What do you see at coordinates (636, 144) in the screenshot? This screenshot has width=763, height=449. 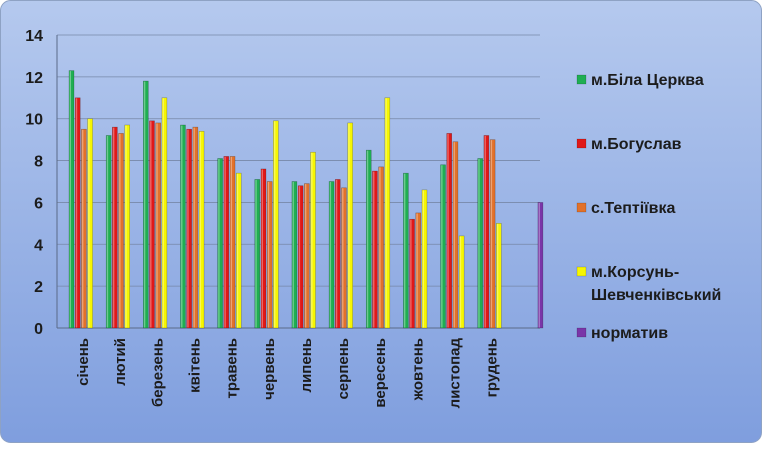 I see `legend-label: м.Богуслав` at bounding box center [636, 144].